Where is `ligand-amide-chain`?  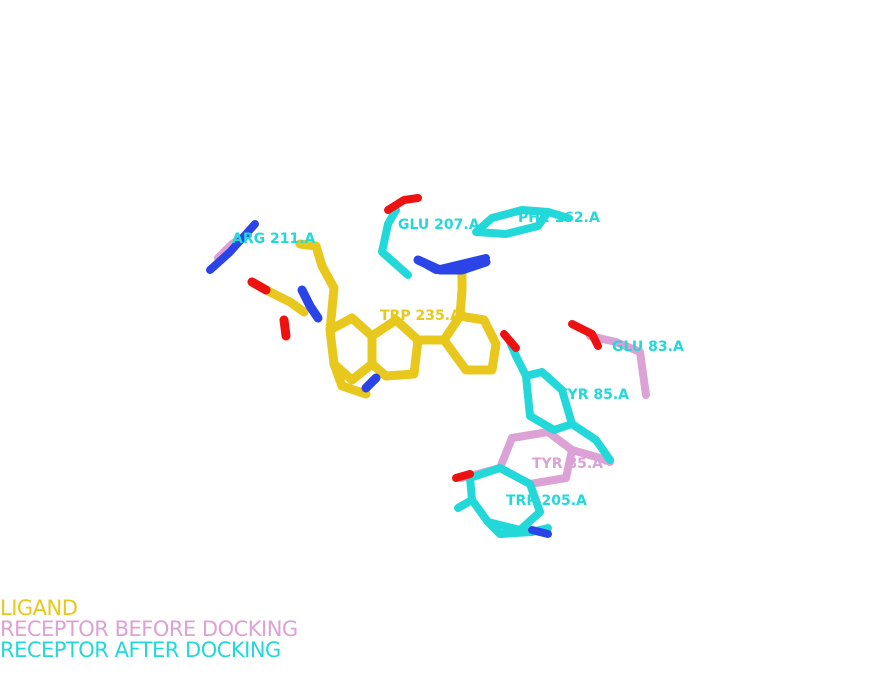
ligand-amide-chain is located at coordinates (461, 293).